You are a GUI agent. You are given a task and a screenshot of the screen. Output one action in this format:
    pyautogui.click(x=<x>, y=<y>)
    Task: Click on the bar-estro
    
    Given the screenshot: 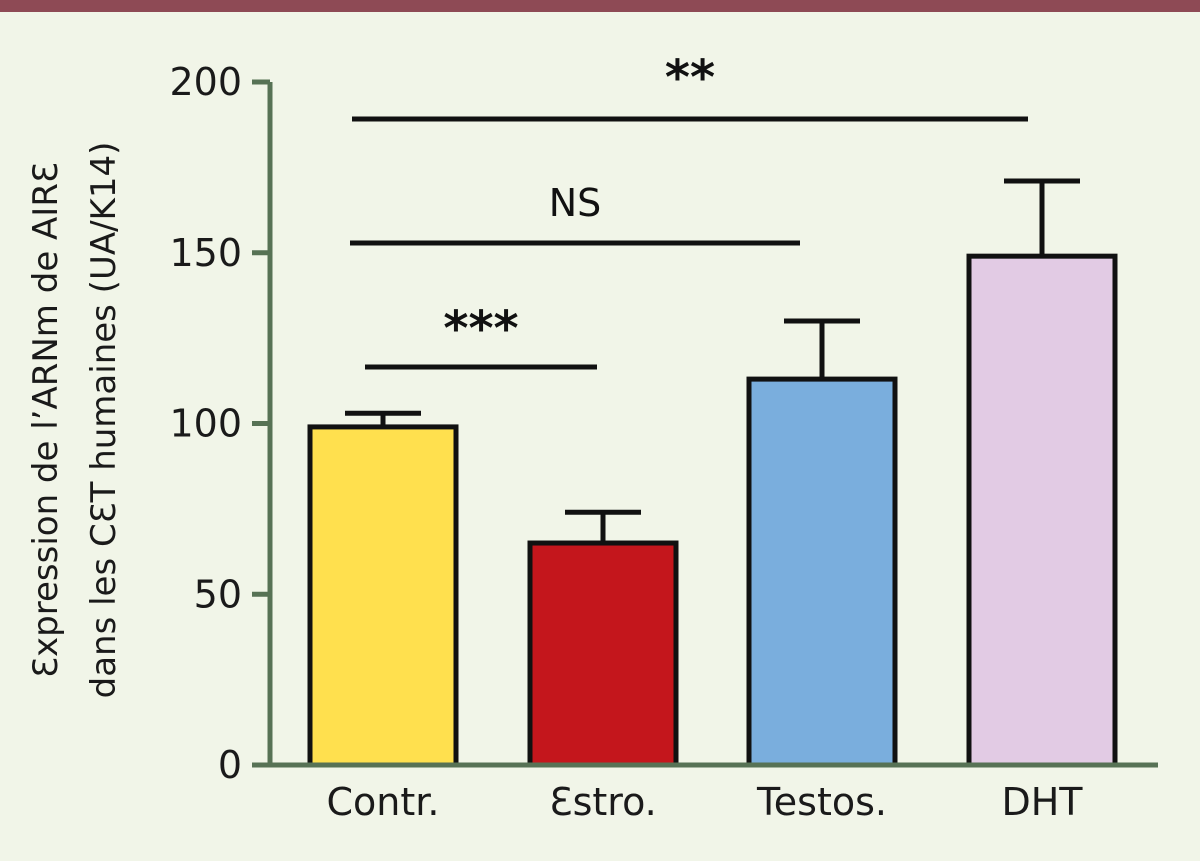 What is the action you would take?
    pyautogui.click(x=603, y=654)
    